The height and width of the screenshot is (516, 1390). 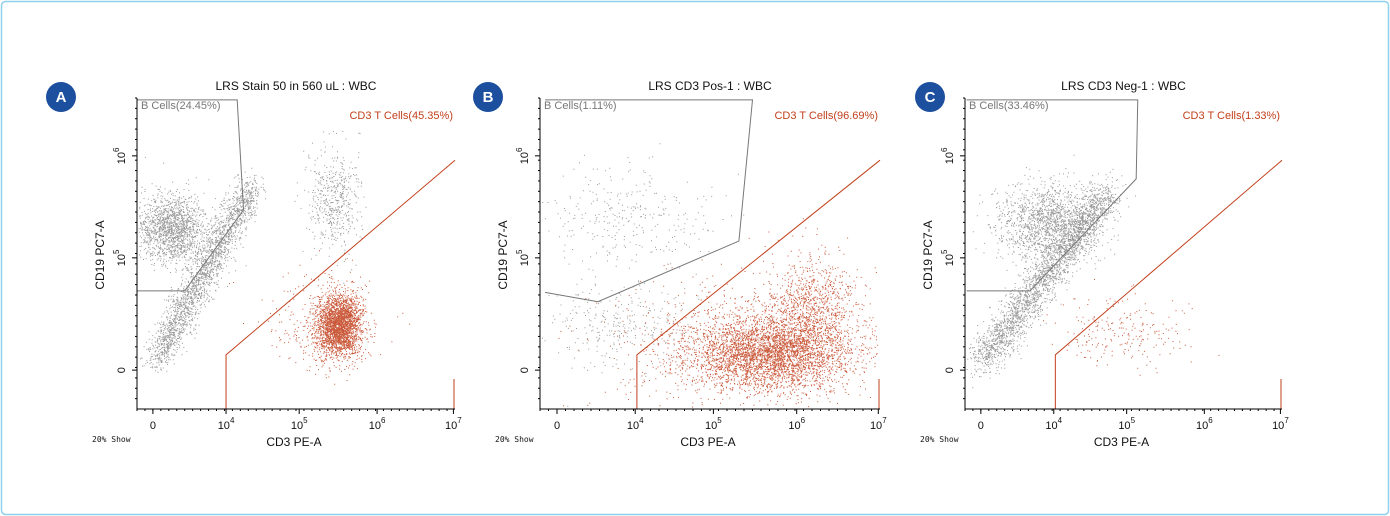 I want to click on panel-letter: B, so click(x=488, y=97).